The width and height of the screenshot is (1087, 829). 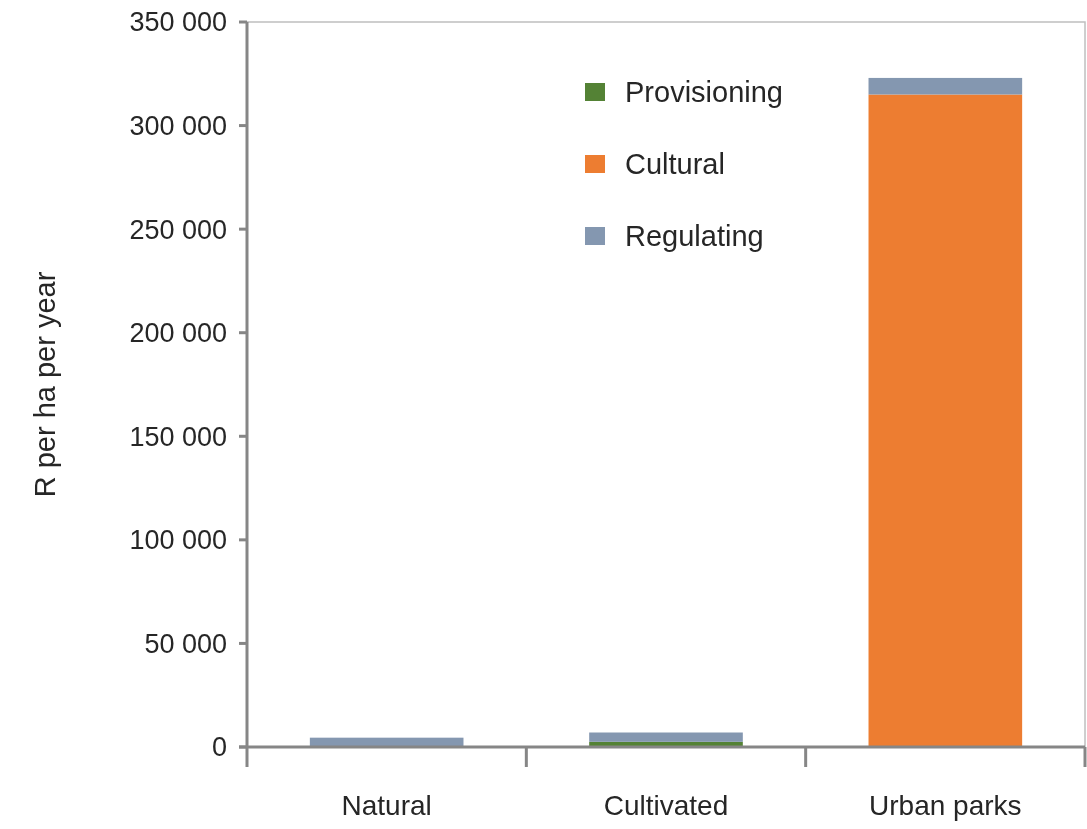 What do you see at coordinates (178, 333) in the screenshot?
I see `y-tick-label: 200 000` at bounding box center [178, 333].